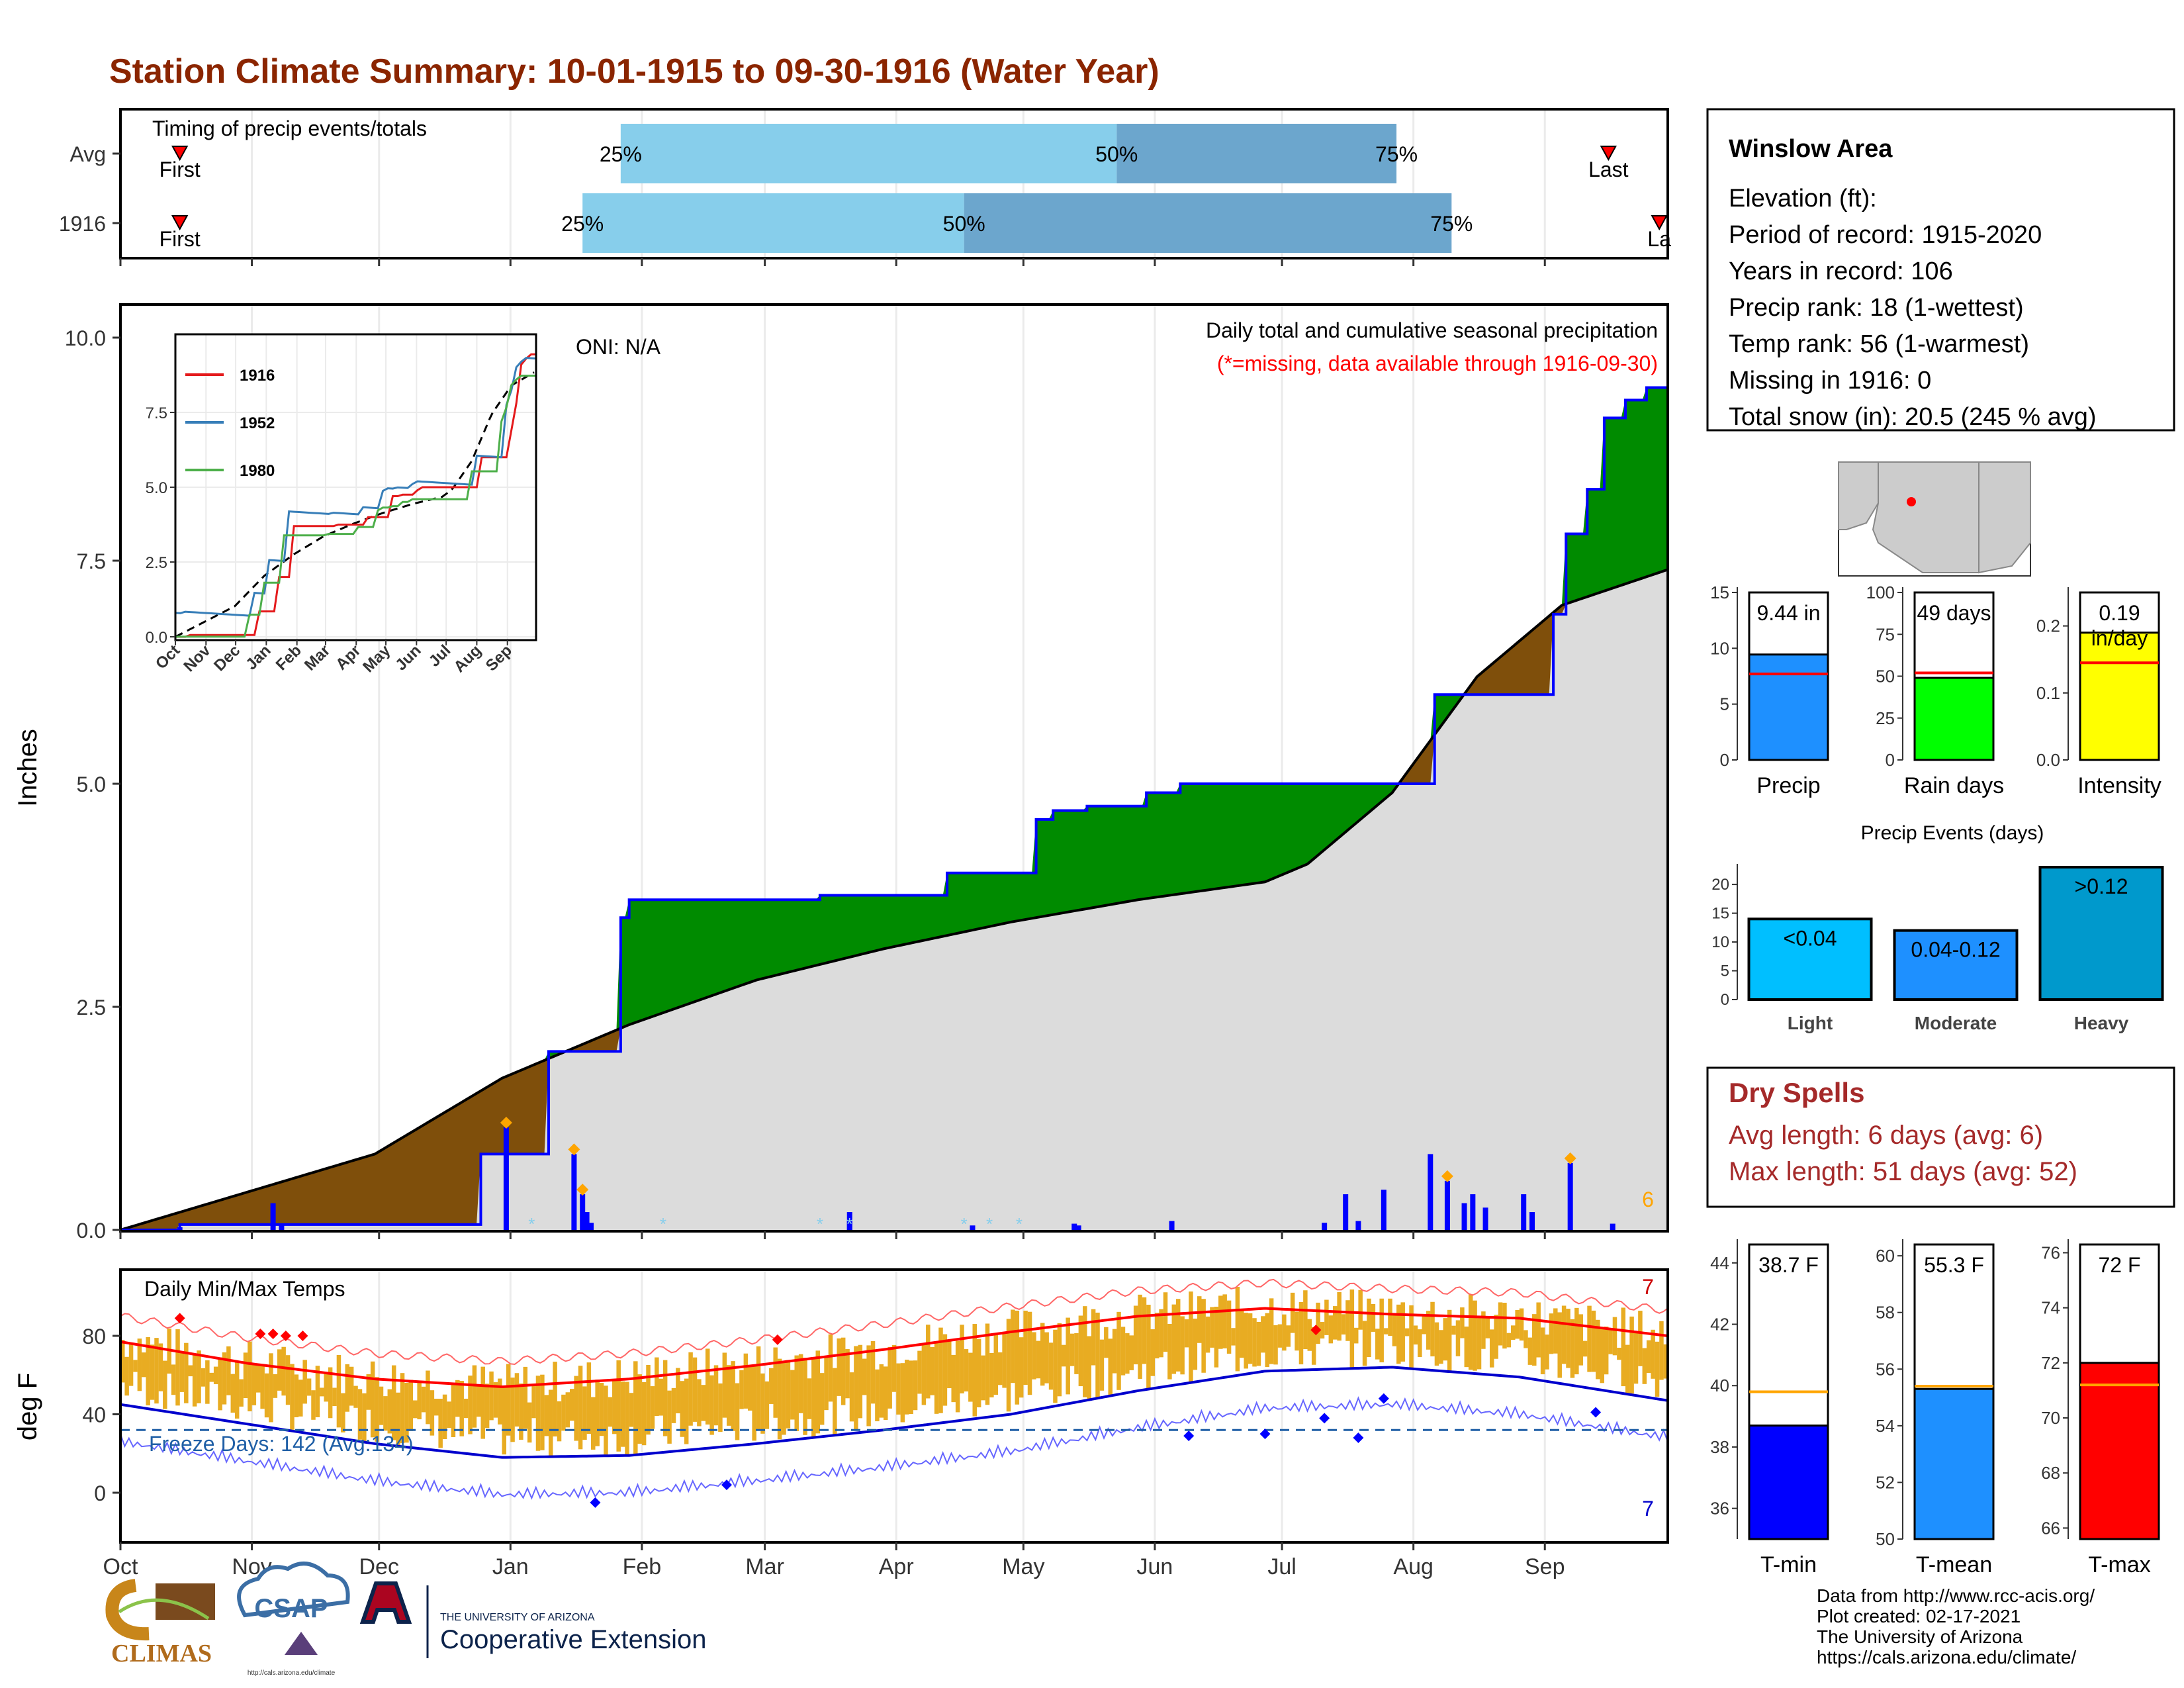  What do you see at coordinates (1720, 1325) in the screenshot?
I see `summary-y-tick-label: 42` at bounding box center [1720, 1325].